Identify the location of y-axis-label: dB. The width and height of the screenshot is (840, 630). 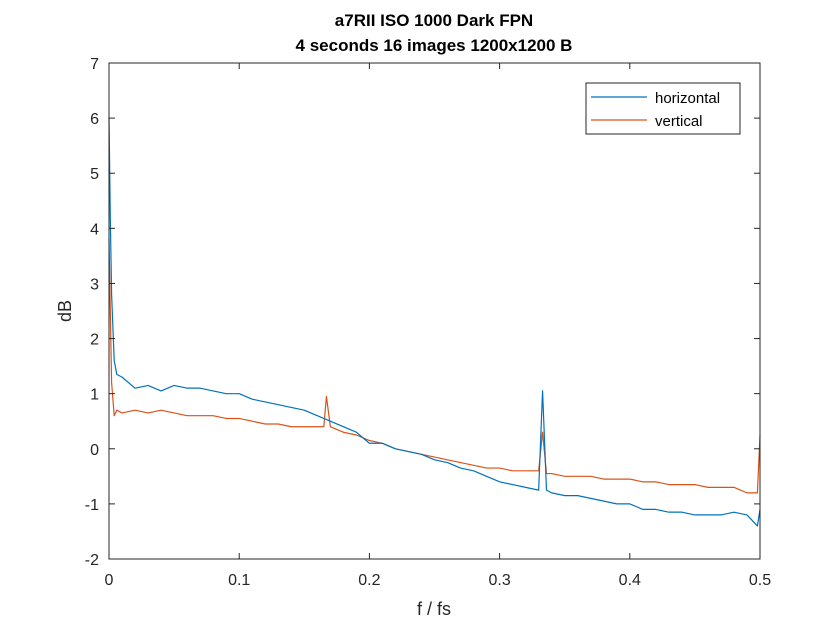
(65, 311).